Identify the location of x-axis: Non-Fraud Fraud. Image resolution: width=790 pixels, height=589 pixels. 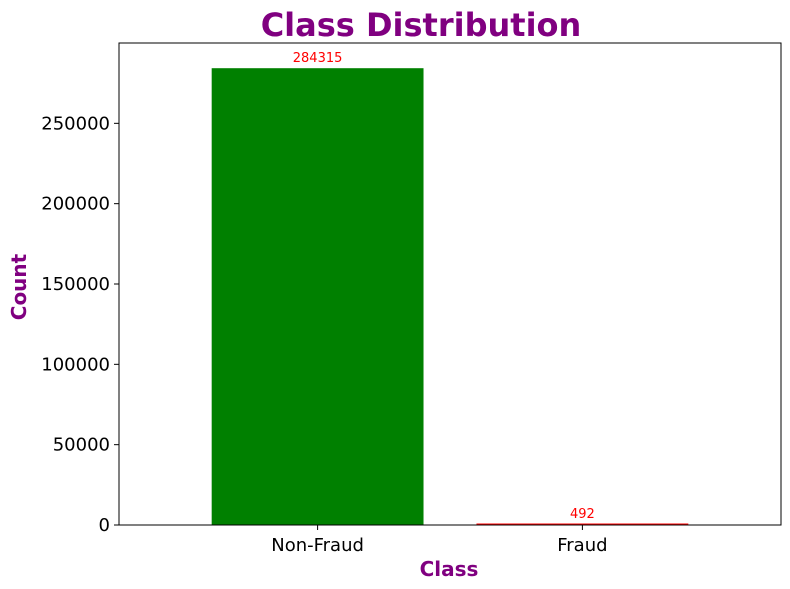
(439, 540).